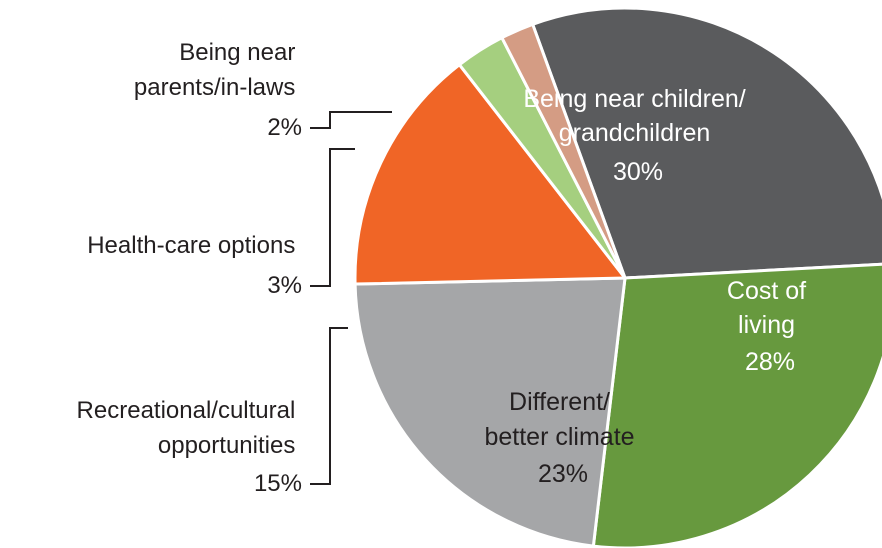 The width and height of the screenshot is (882, 548). Describe the element at coordinates (635, 133) in the screenshot. I see `slice-label-children-line-2: grandchildren` at that location.